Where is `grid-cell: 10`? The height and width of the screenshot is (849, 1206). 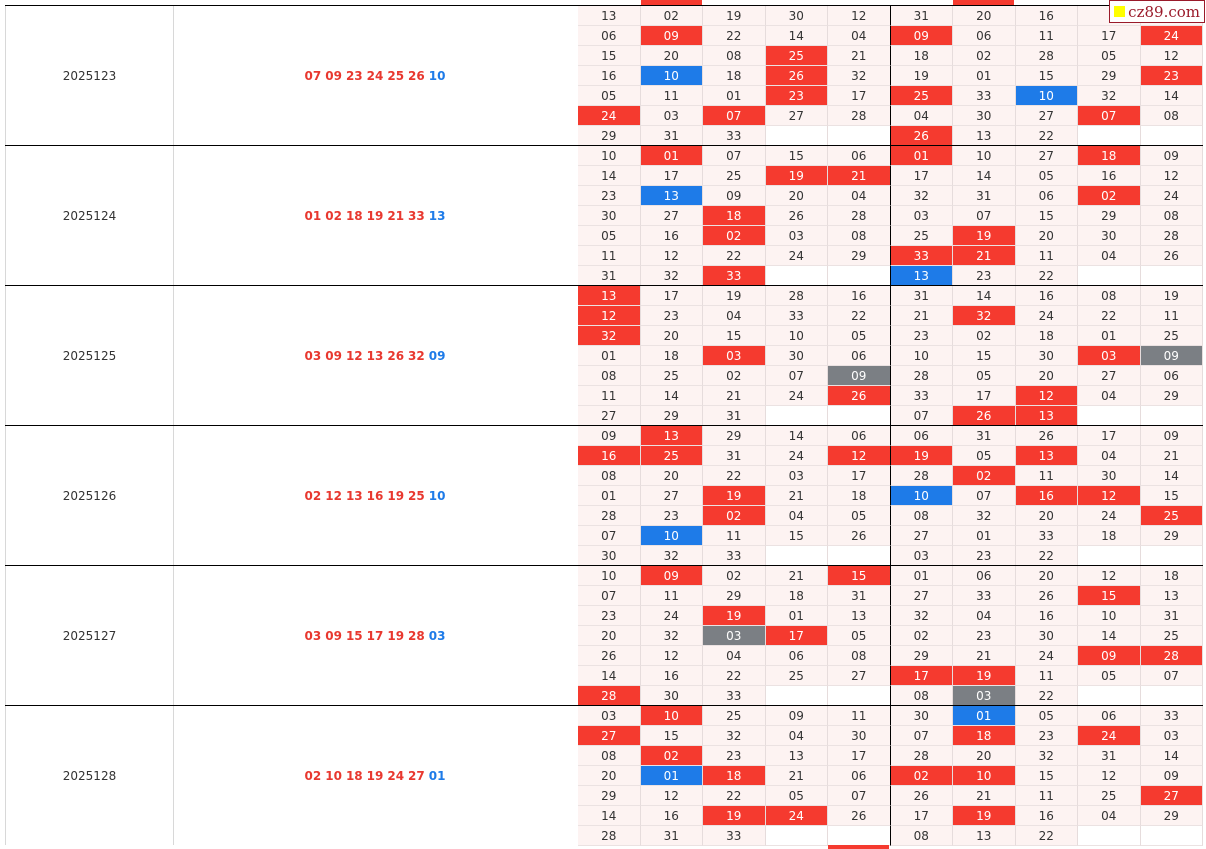 grid-cell: 10 is located at coordinates (984, 156).